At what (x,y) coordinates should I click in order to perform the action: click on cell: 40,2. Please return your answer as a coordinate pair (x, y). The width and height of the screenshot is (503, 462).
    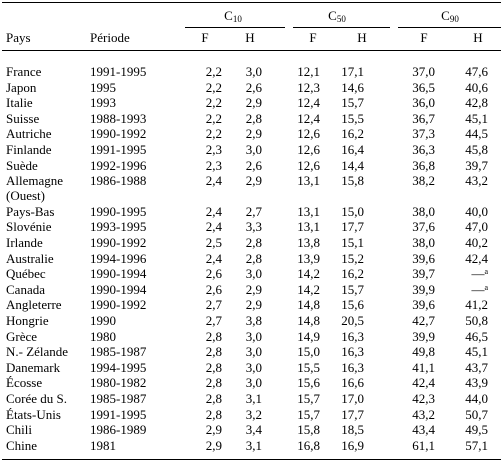
    Looking at the image, I should click on (476, 242).